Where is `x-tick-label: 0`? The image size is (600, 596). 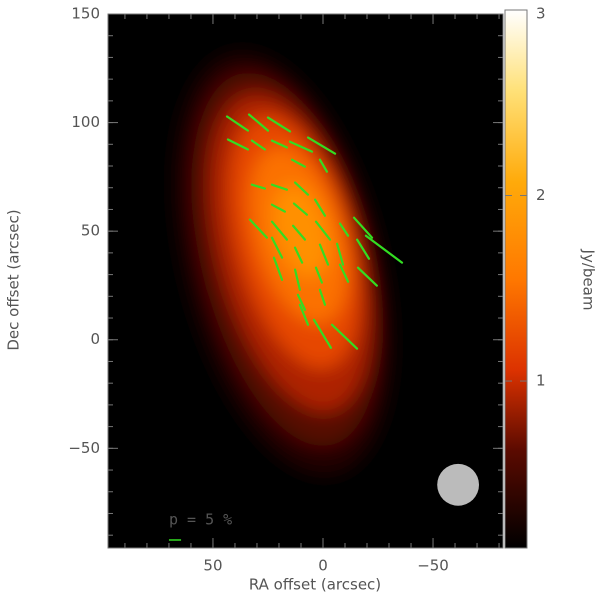 x-tick-label: 0 is located at coordinates (323, 566).